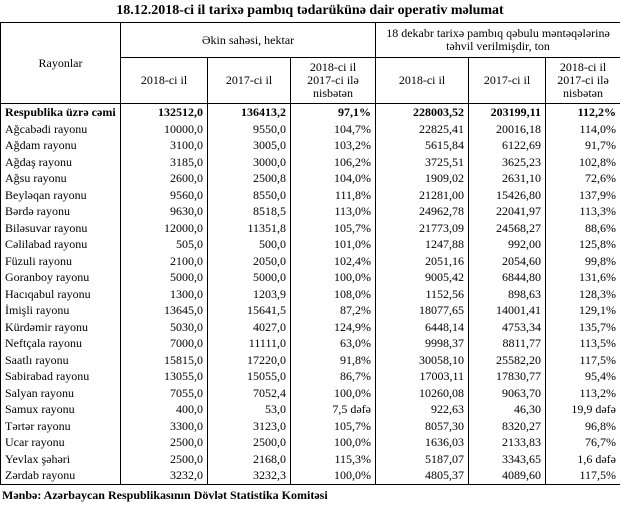 The image size is (620, 523). I want to click on table-cell: 46,30, so click(507, 409).